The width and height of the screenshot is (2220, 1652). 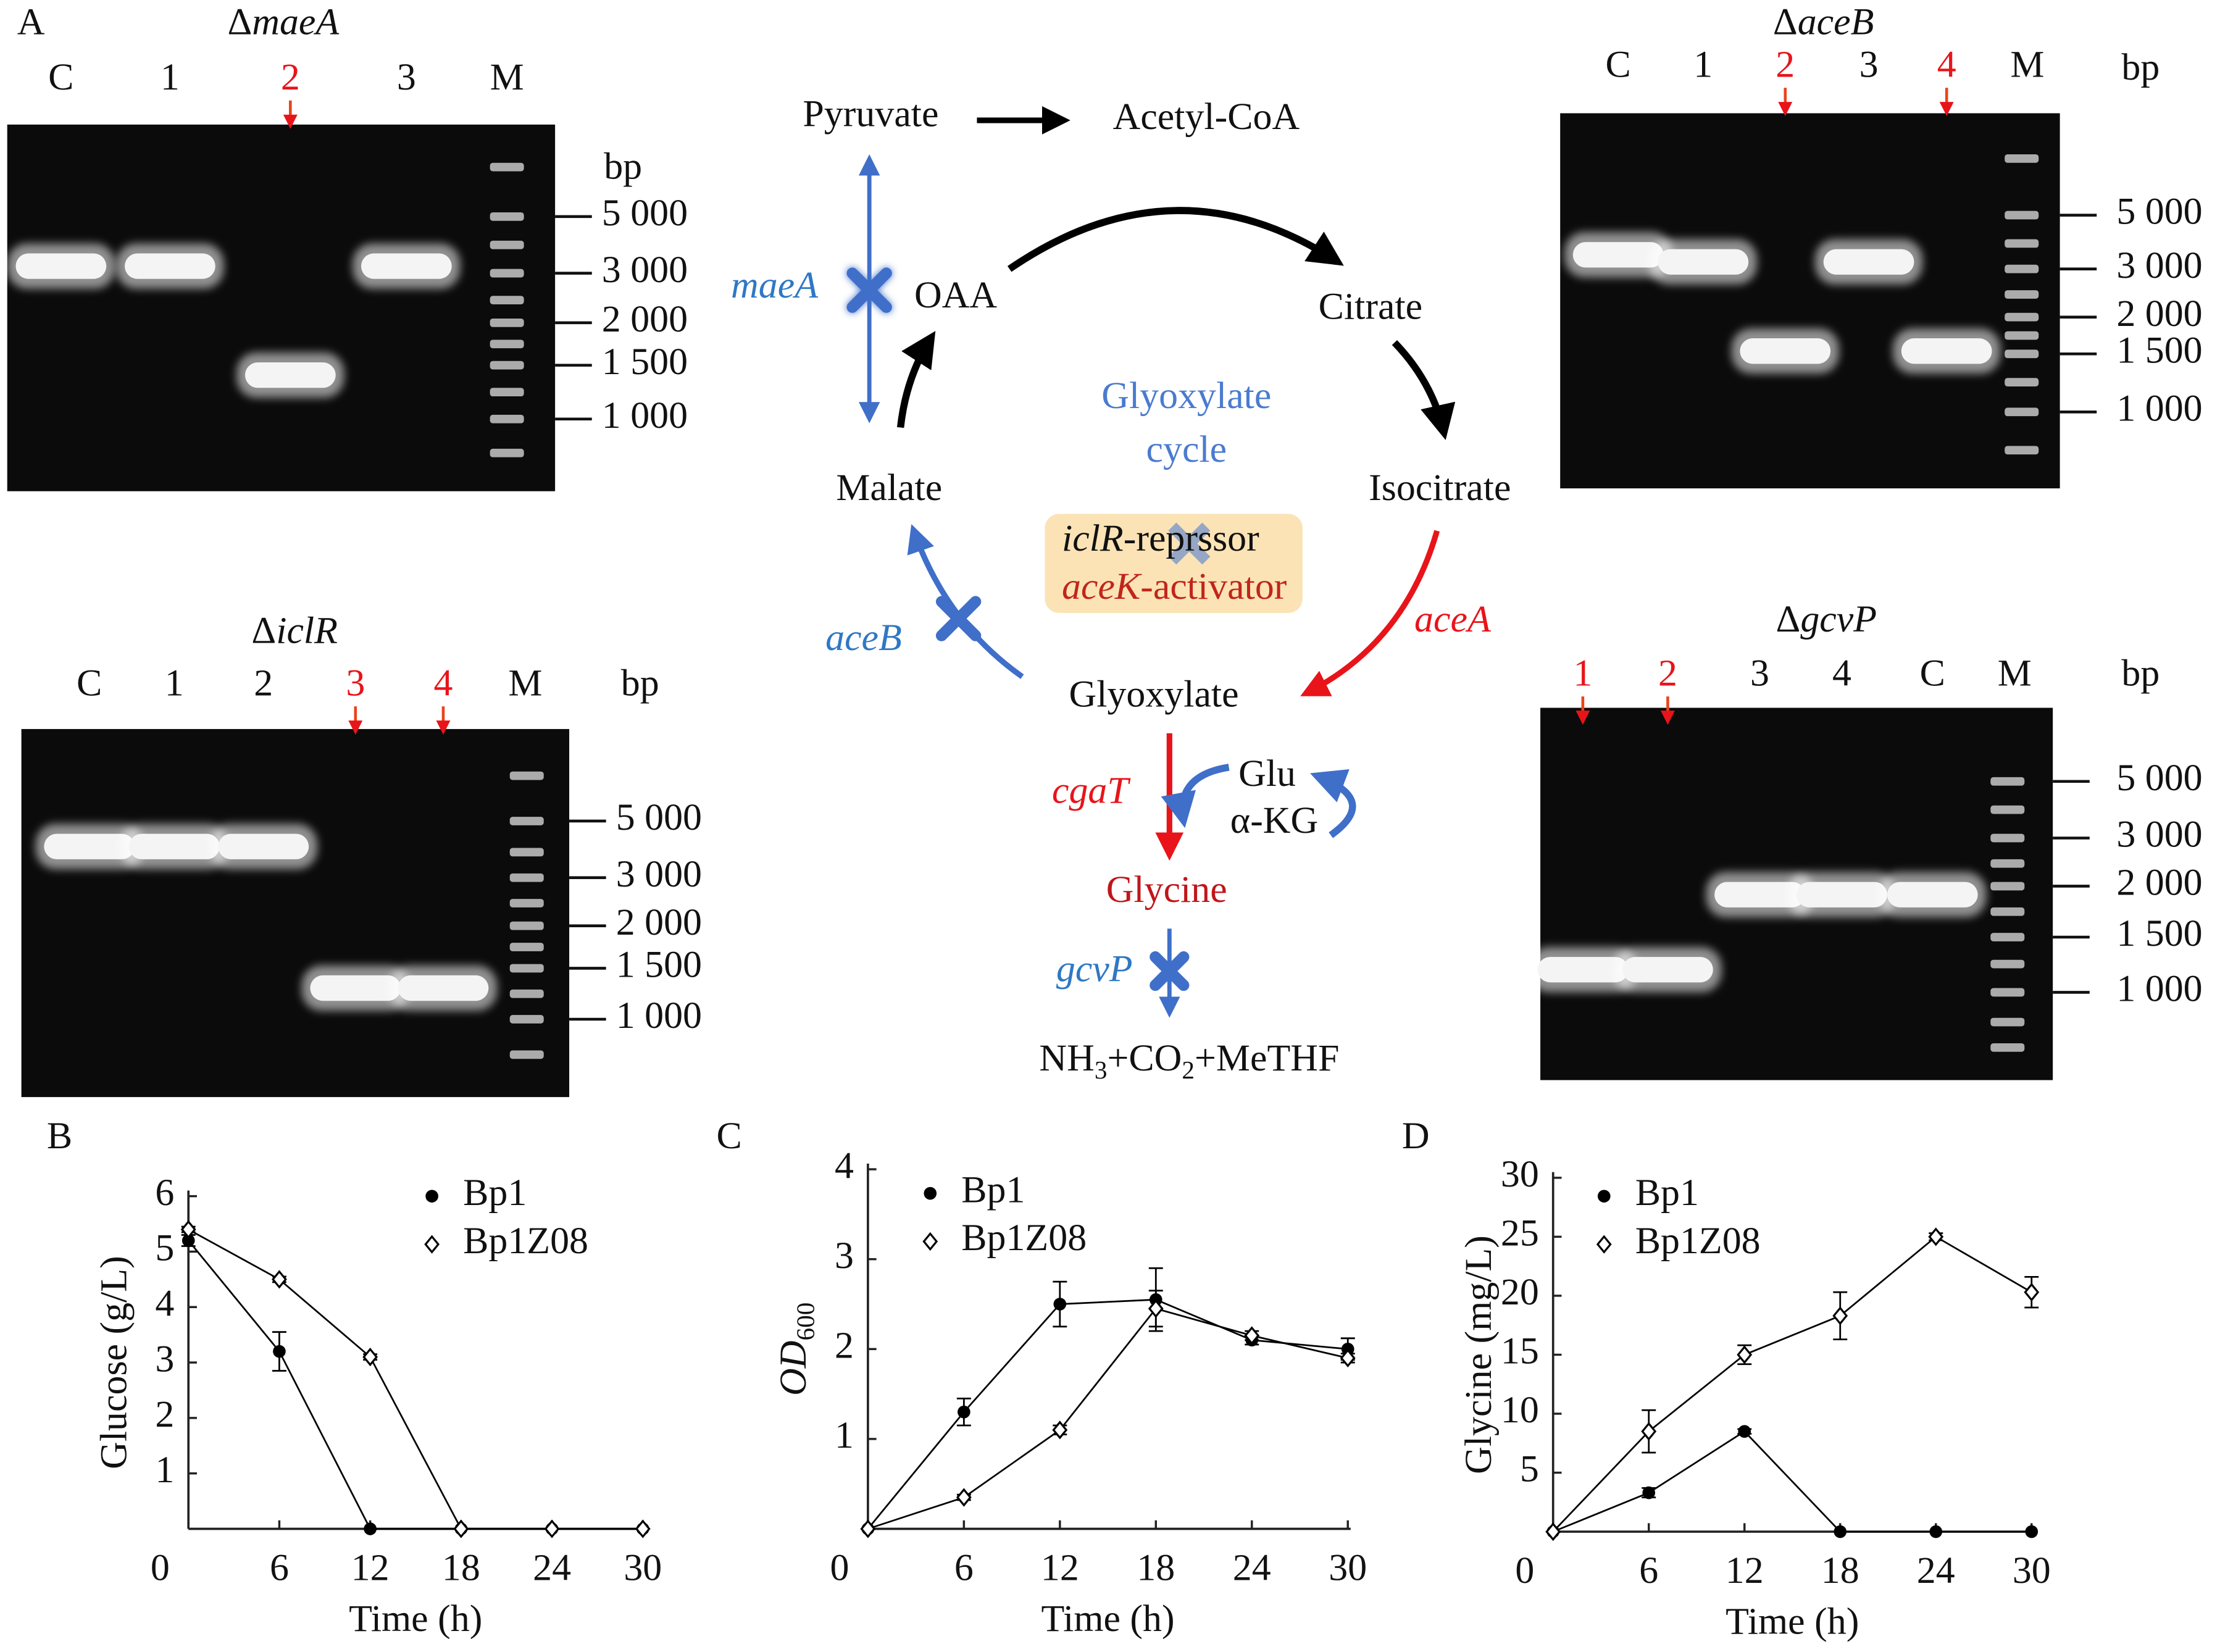 What do you see at coordinates (1416, 1136) in the screenshot?
I see `panel-label: D` at bounding box center [1416, 1136].